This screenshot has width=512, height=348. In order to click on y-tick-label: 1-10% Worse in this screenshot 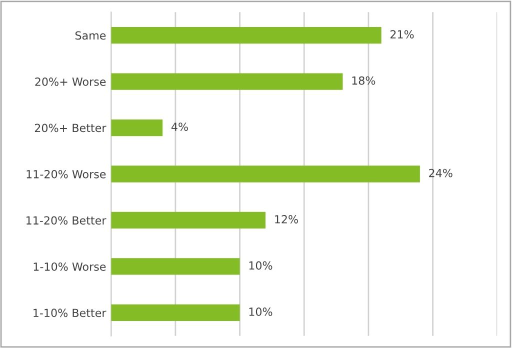, I will do `click(70, 266)`.